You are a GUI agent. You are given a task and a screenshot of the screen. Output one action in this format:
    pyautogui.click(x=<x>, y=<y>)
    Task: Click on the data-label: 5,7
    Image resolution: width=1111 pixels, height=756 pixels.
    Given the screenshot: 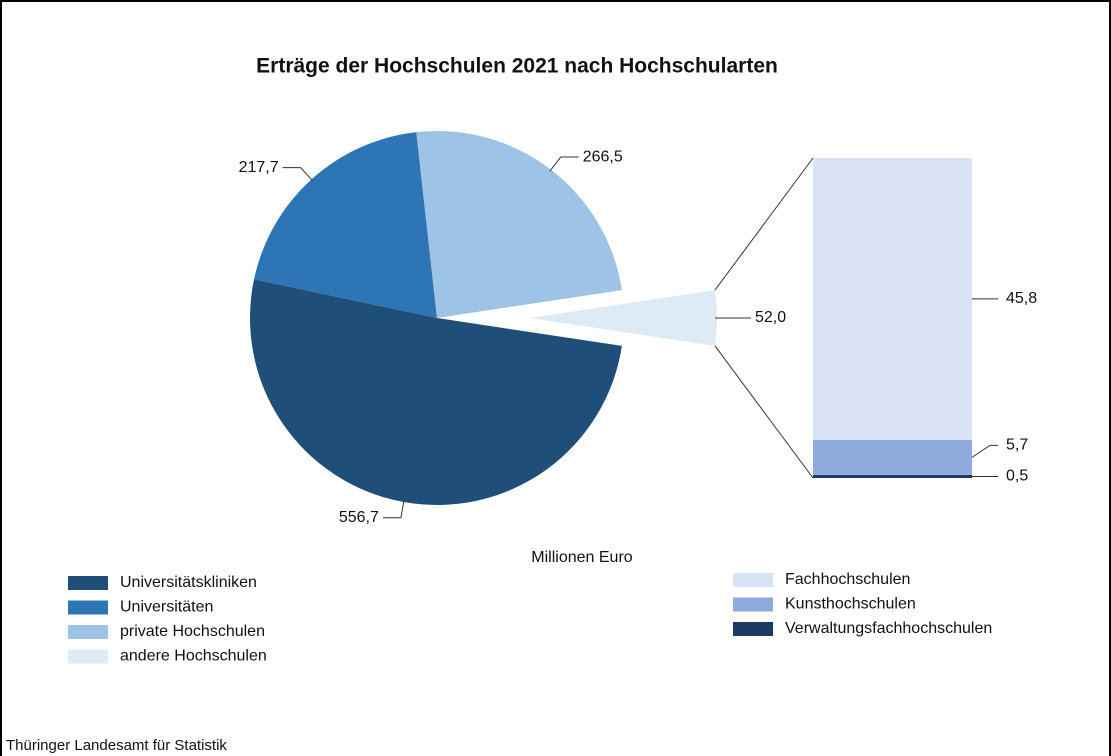 What is the action you would take?
    pyautogui.click(x=1017, y=445)
    